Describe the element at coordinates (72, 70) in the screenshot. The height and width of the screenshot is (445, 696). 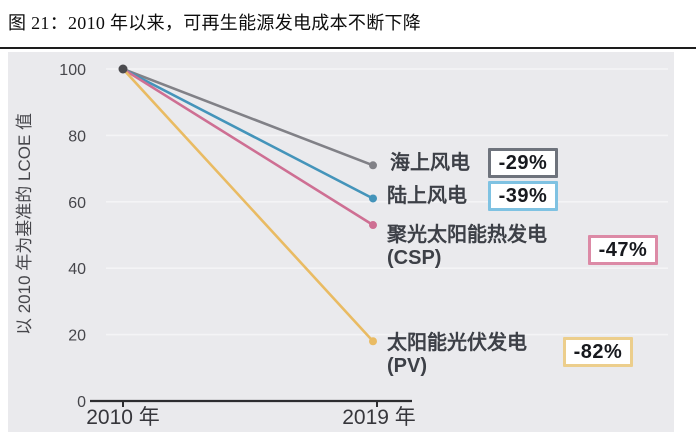
I see `svg-text: 100` at that location.